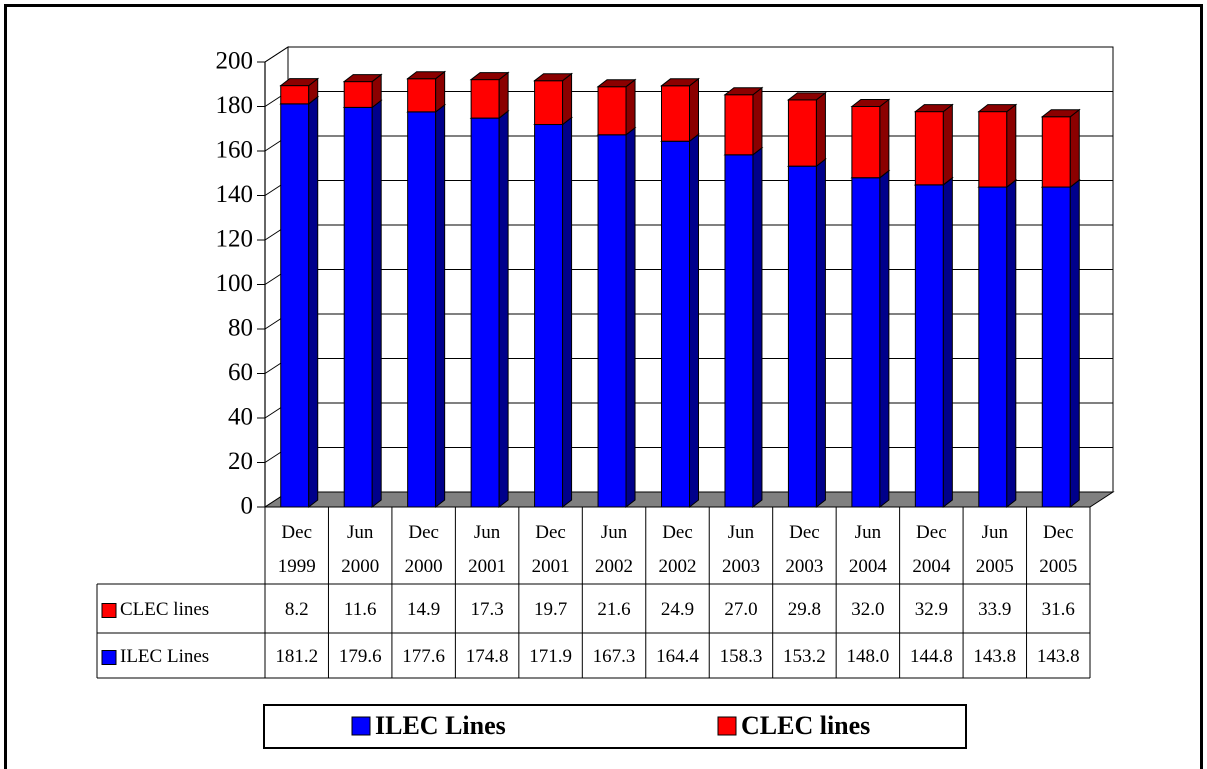  I want to click on data-label-ilec: 177.6, so click(423, 656).